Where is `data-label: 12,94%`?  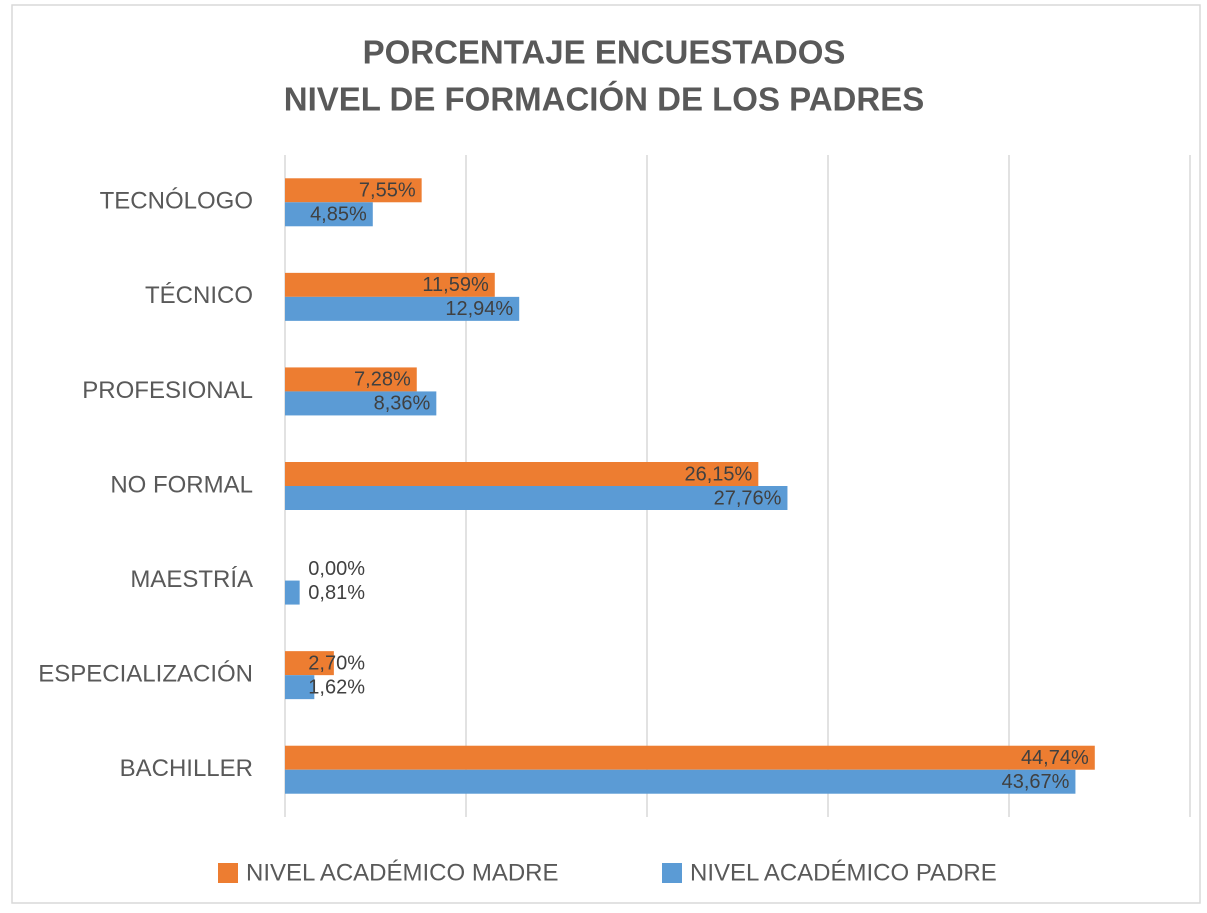
data-label: 12,94% is located at coordinates (479, 309).